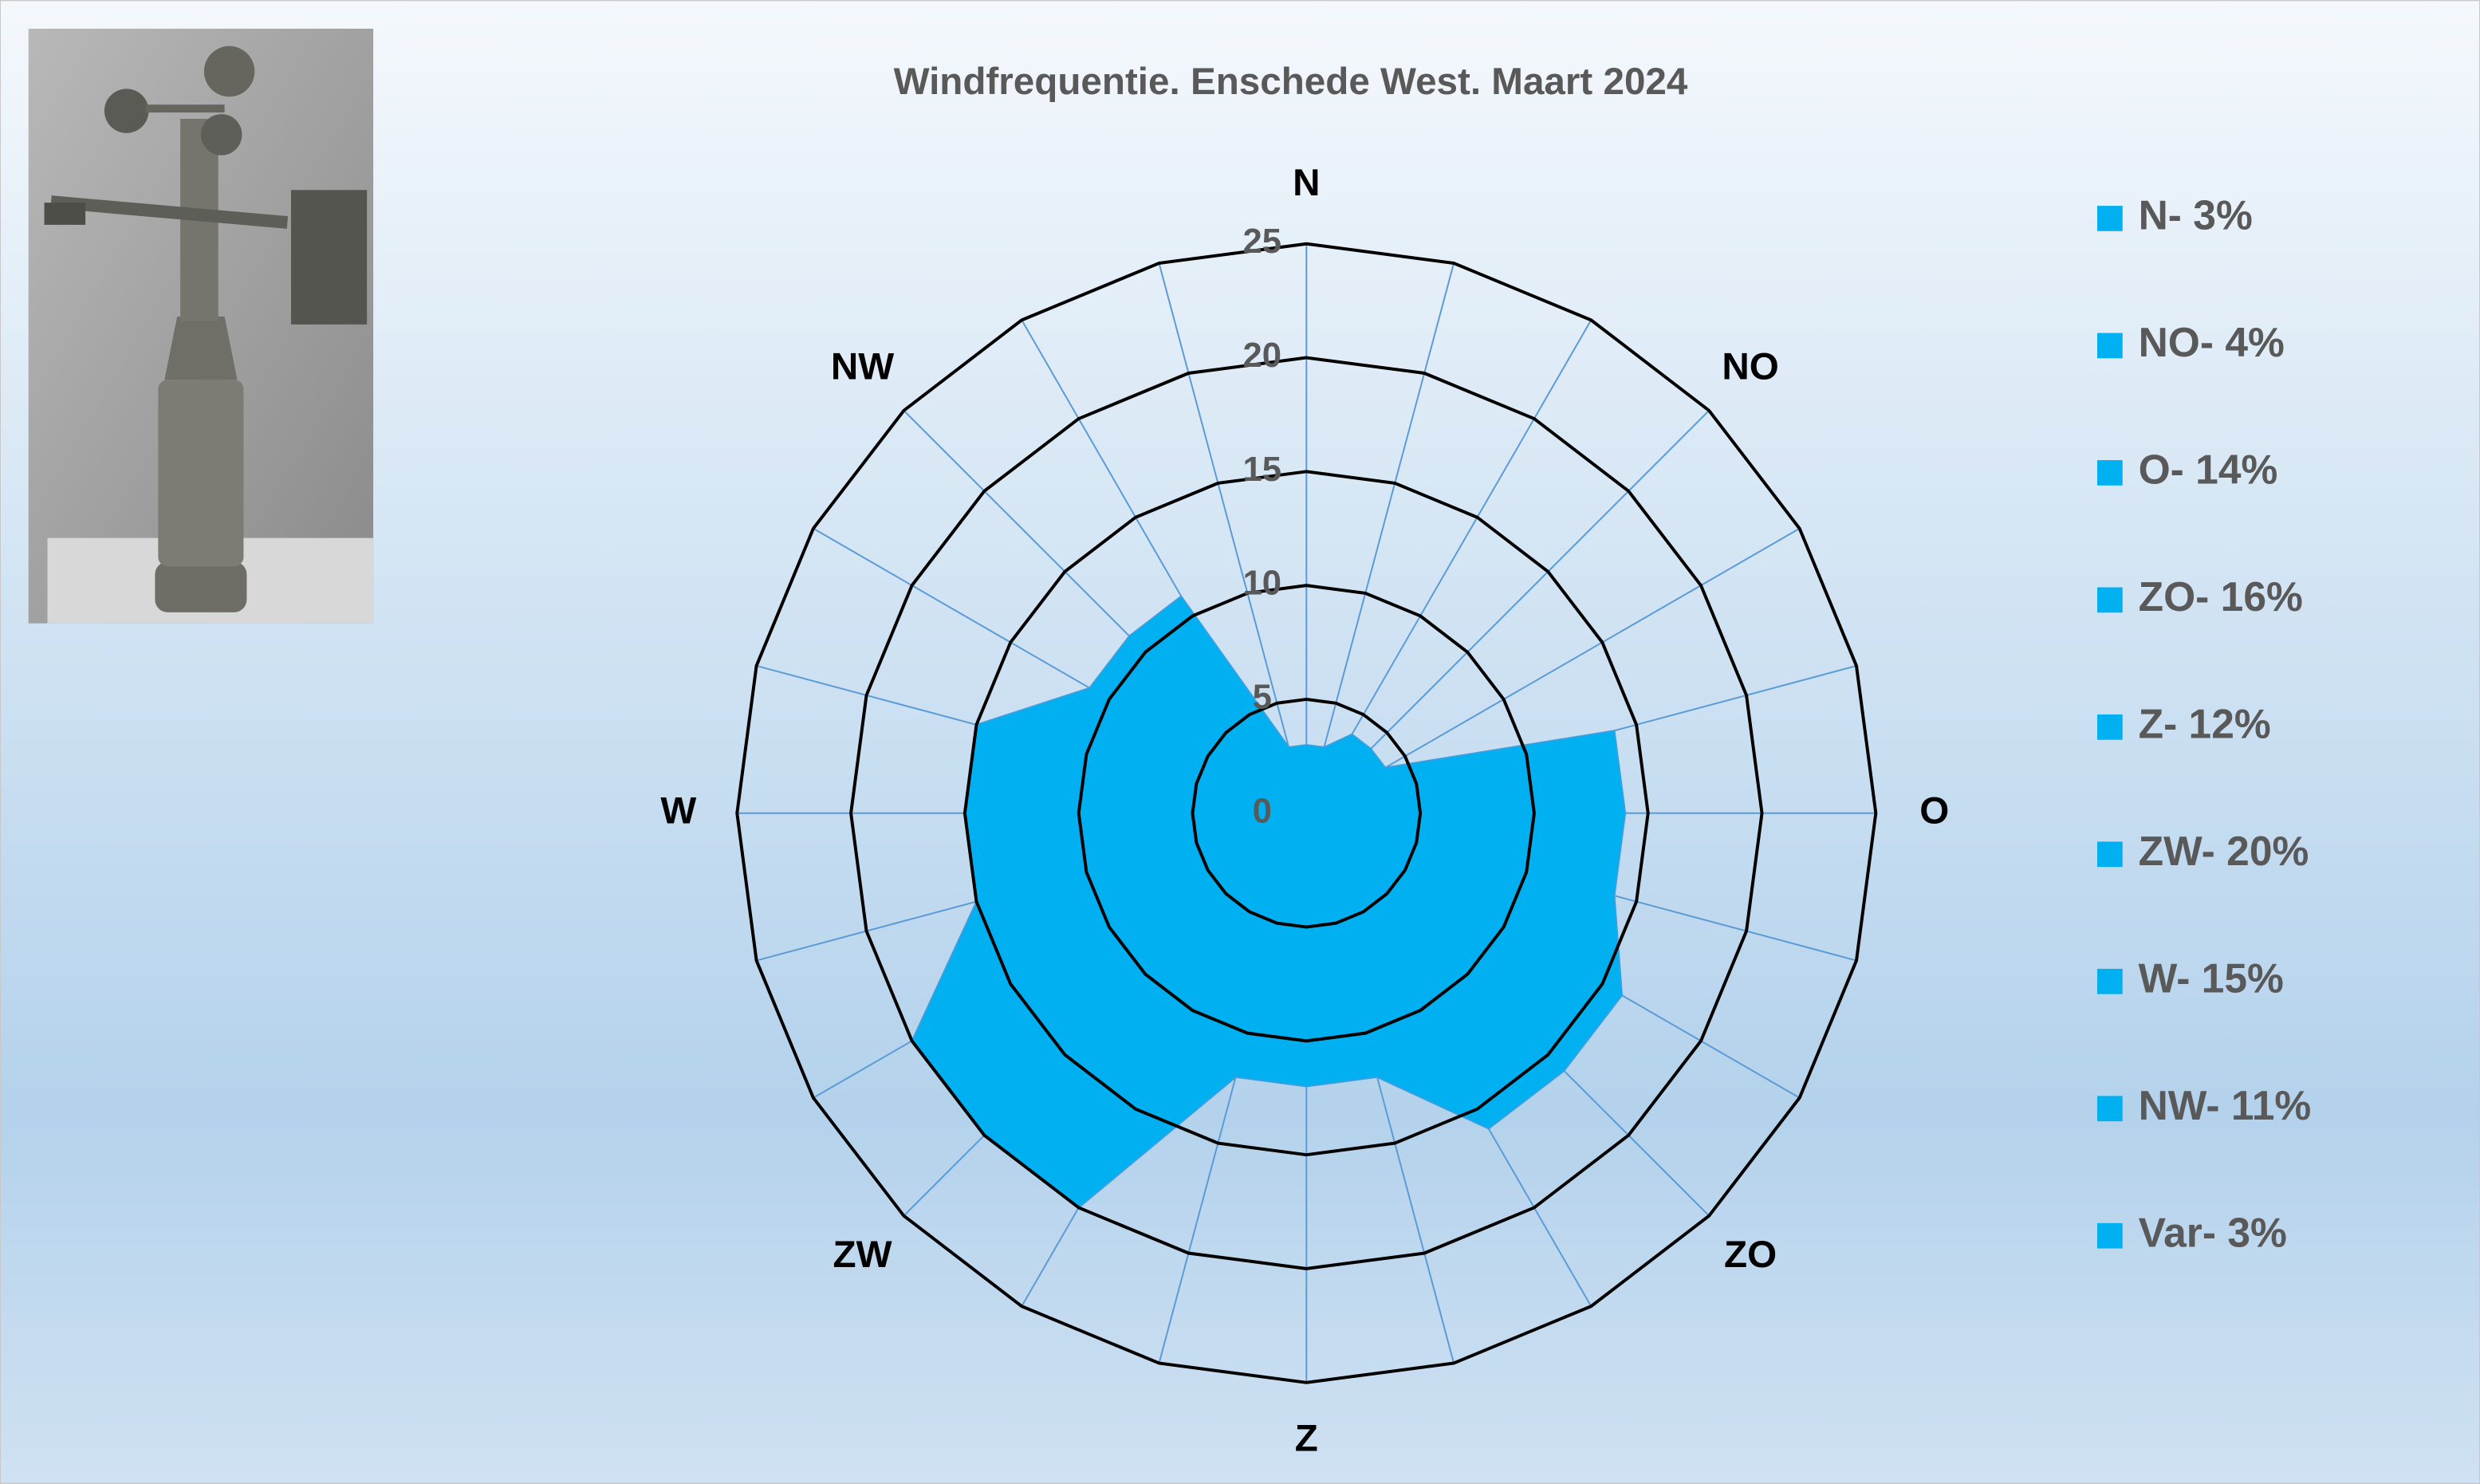 This screenshot has height=1484, width=2480. I want to click on legend-label: Var- 3%, so click(2213, 1232).